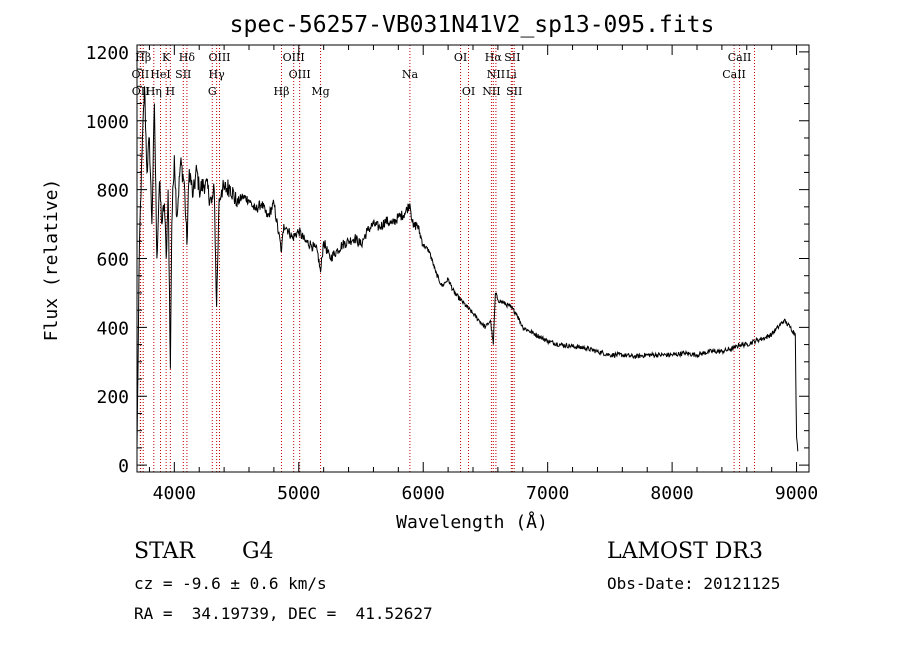 The width and height of the screenshot is (900, 649). I want to click on y-tick-label: 1200, so click(107, 53).